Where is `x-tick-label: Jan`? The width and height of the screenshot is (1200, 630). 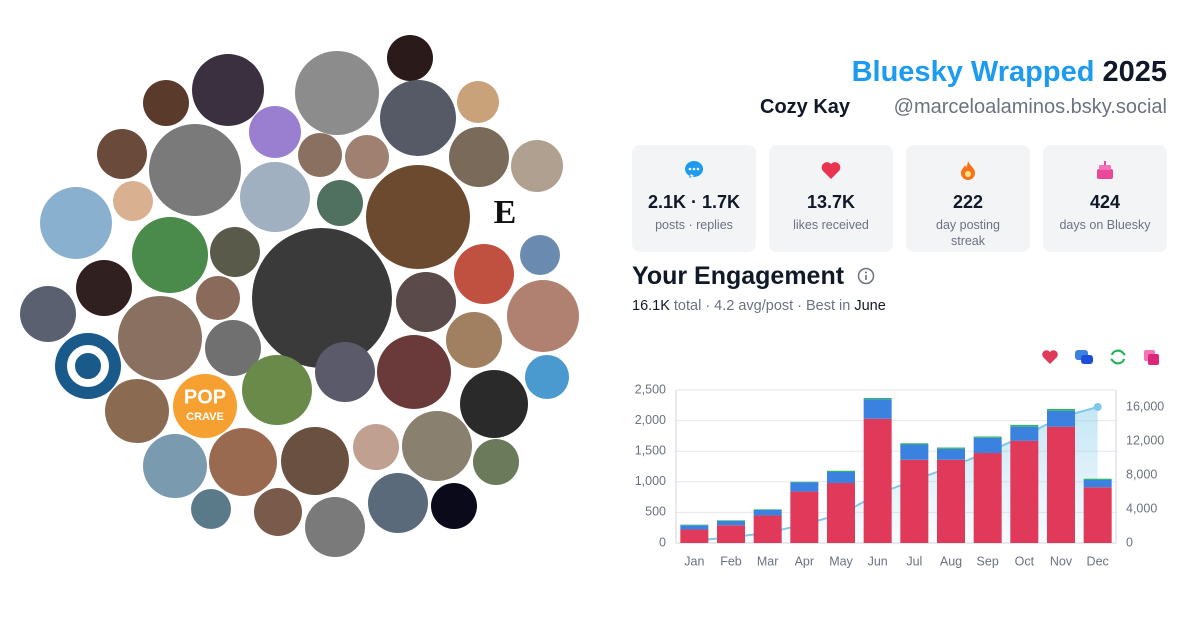 x-tick-label: Jan is located at coordinates (694, 561).